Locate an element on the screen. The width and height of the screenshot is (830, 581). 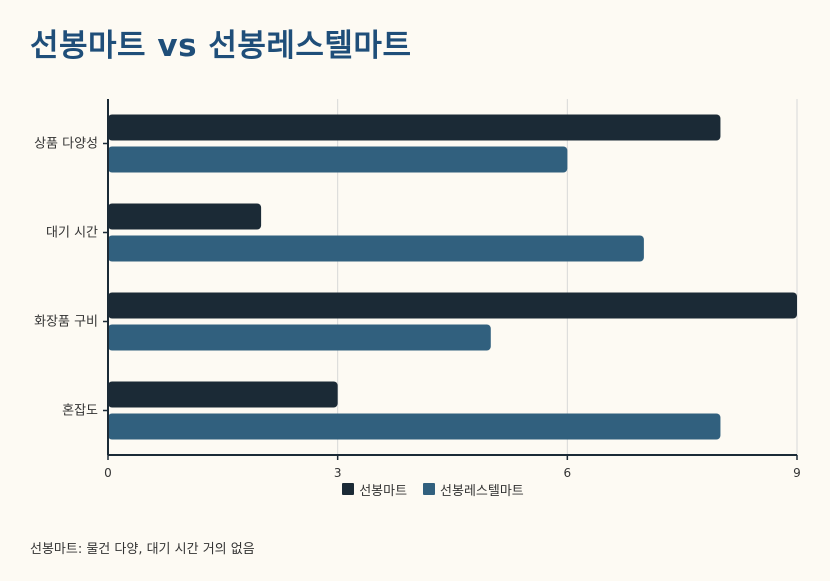
chart-title: 선봉마트 vs 선봉레스텔마트 is located at coordinates (221, 46).